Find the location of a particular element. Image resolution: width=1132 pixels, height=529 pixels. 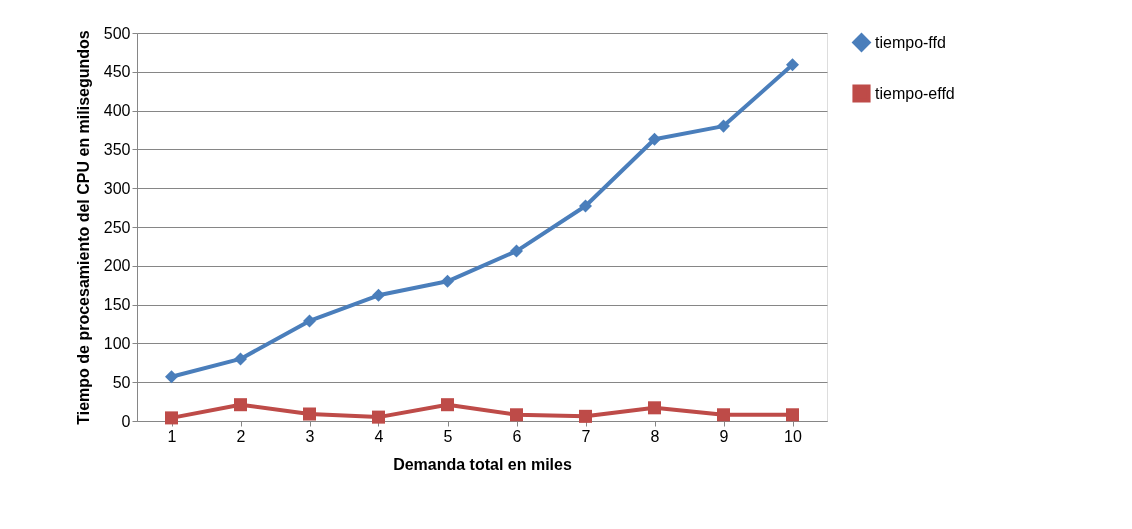

y-tick-label: 200 is located at coordinates (117, 266).